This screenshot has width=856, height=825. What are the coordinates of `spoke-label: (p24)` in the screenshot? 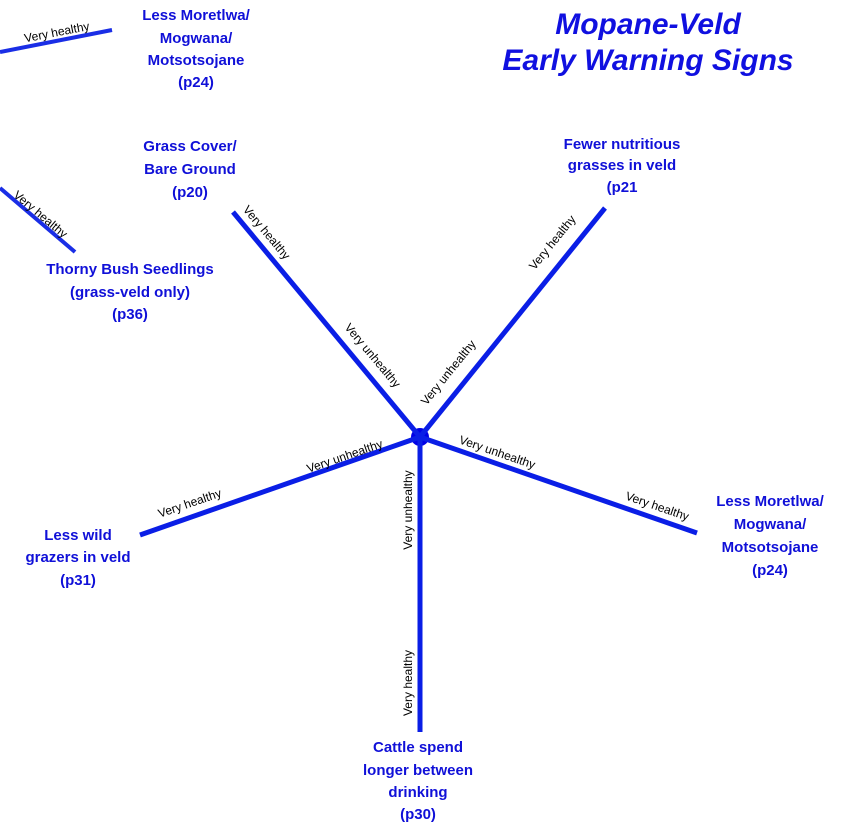 It's located at (770, 570).